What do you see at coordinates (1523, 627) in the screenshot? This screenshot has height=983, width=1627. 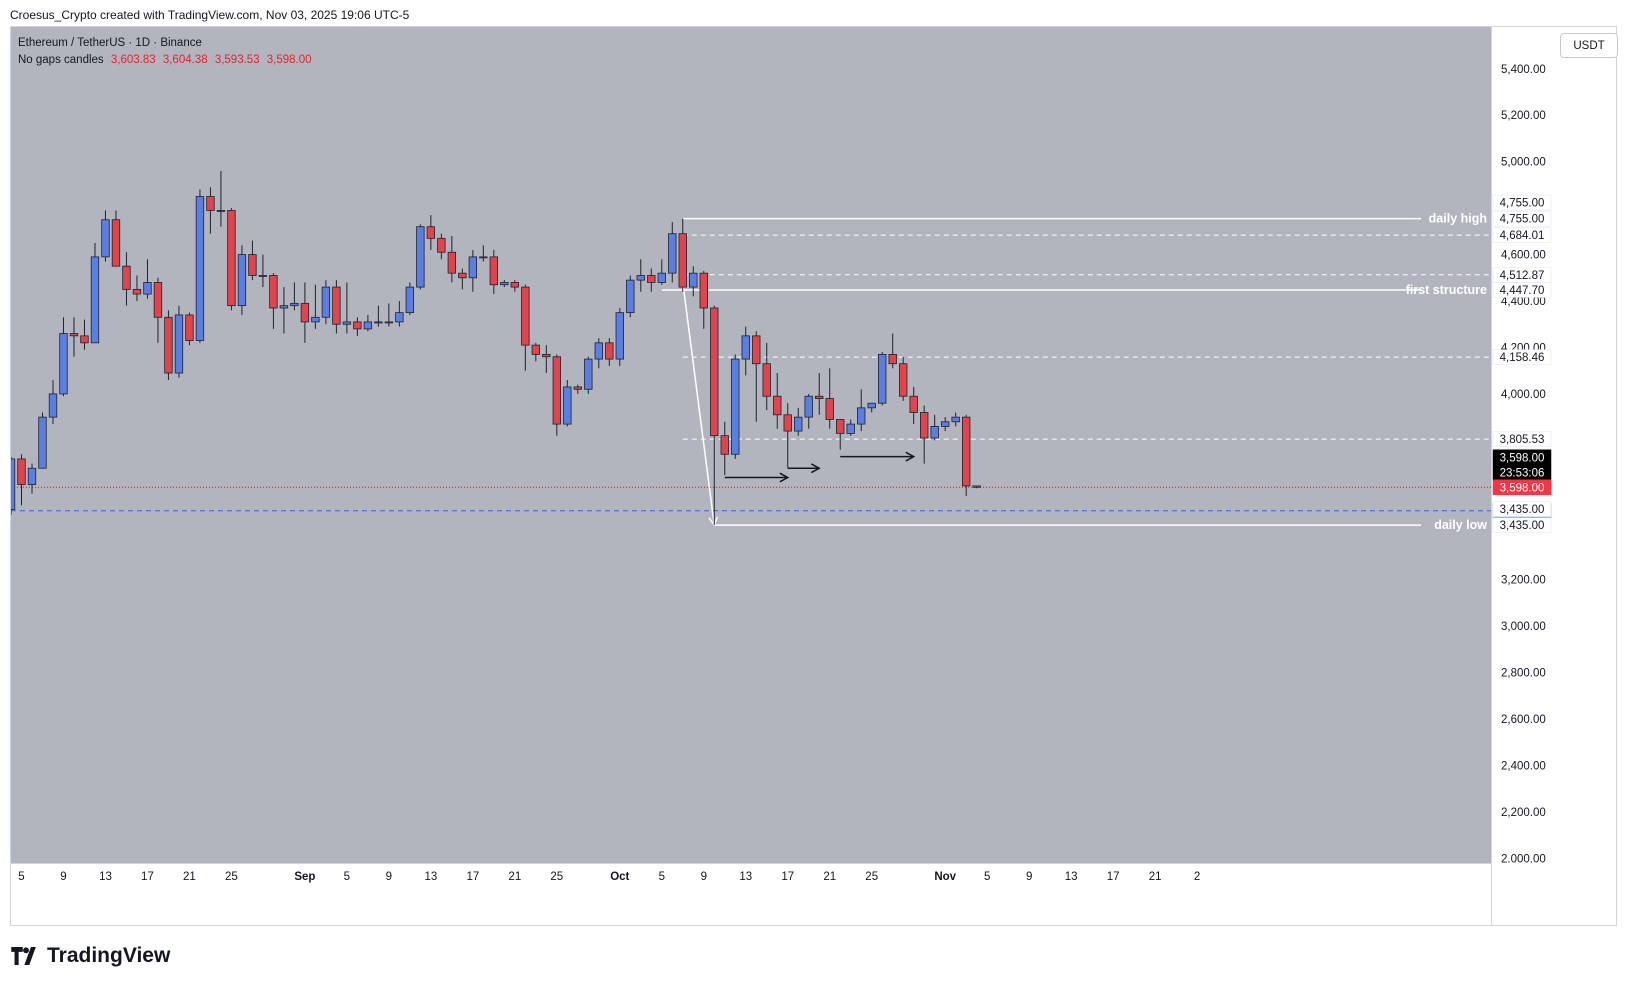 I see `price-tick-label: 3,000.00` at bounding box center [1523, 627].